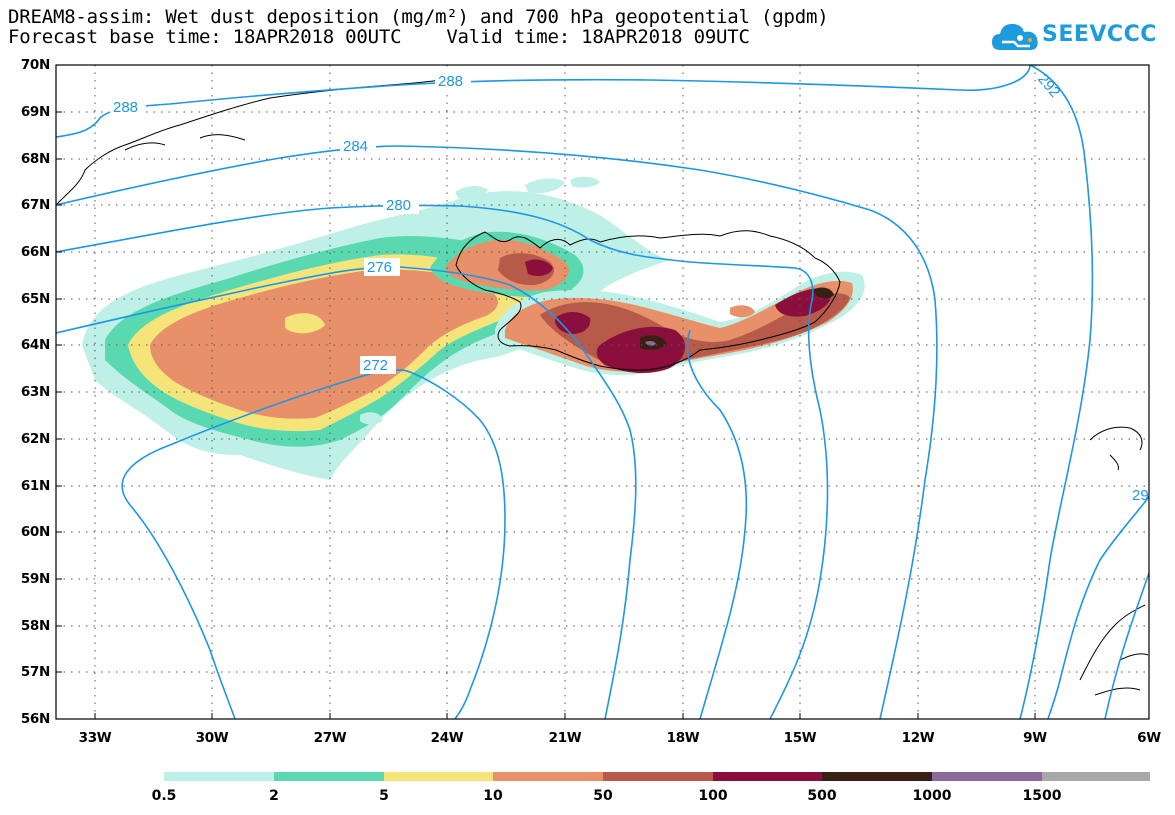 This screenshot has width=1175, height=815. I want to click on colorbar-label: 1500, so click(1042, 796).